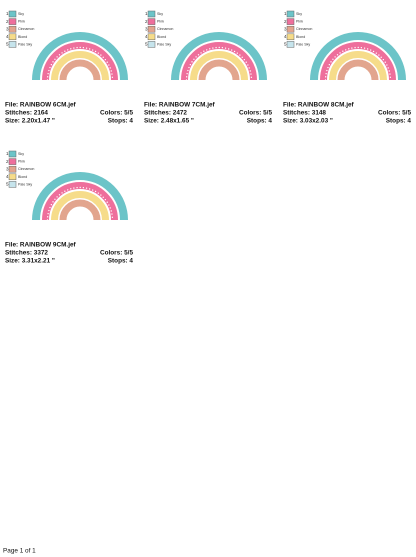 The height and width of the screenshot is (557, 416). What do you see at coordinates (169, 121) in the screenshot?
I see `design-size: Size: 2.48x1.65 "` at bounding box center [169, 121].